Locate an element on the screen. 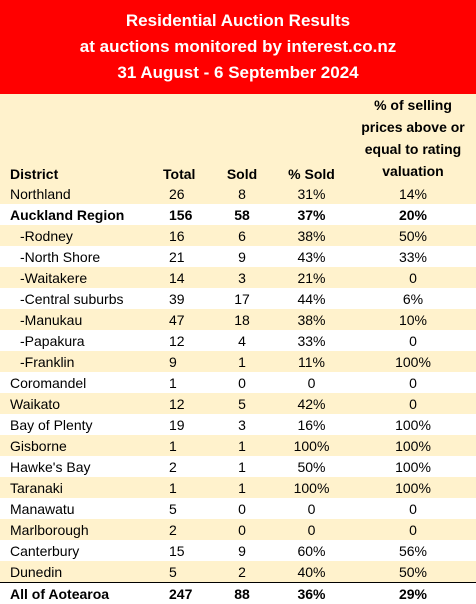  cell-total: 39 is located at coordinates (187, 298).